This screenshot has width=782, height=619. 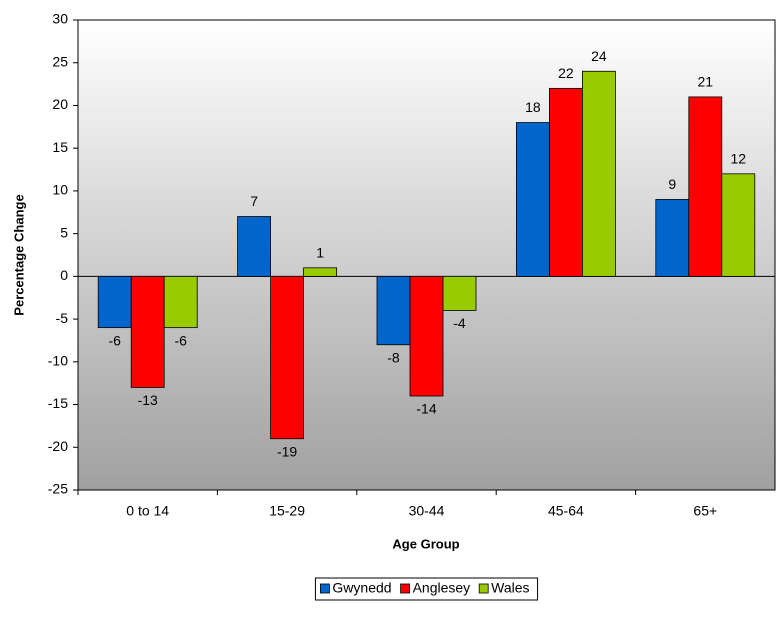 I want to click on value-label: 1, so click(x=320, y=253).